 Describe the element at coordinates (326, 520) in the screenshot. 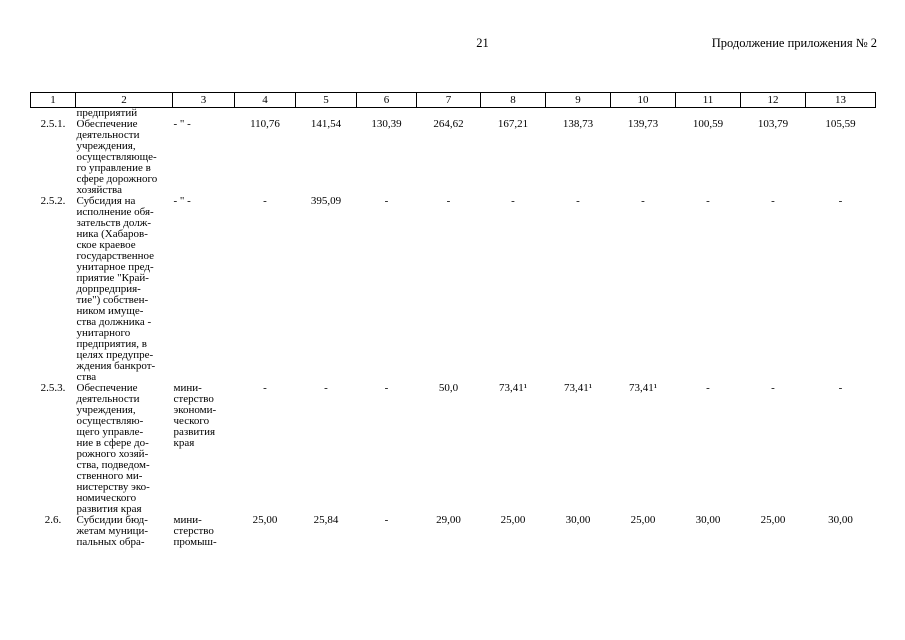

I see `value-cell: 25,84` at that location.